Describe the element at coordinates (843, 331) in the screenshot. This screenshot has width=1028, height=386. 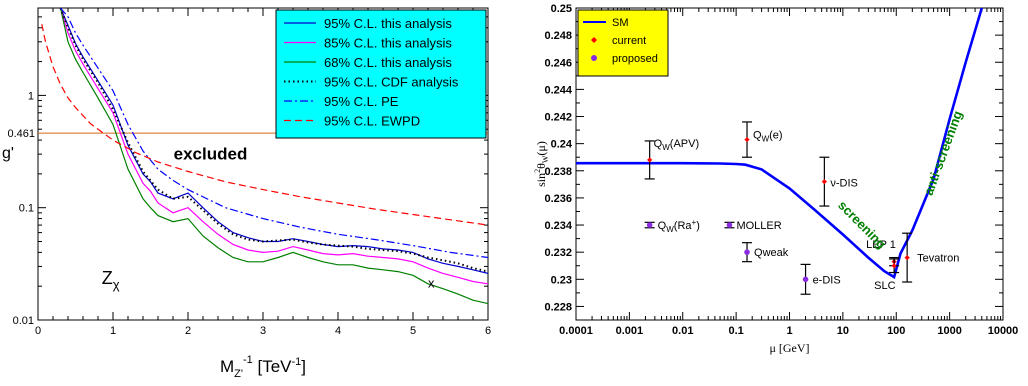
I see `x-tick-label: 10` at that location.